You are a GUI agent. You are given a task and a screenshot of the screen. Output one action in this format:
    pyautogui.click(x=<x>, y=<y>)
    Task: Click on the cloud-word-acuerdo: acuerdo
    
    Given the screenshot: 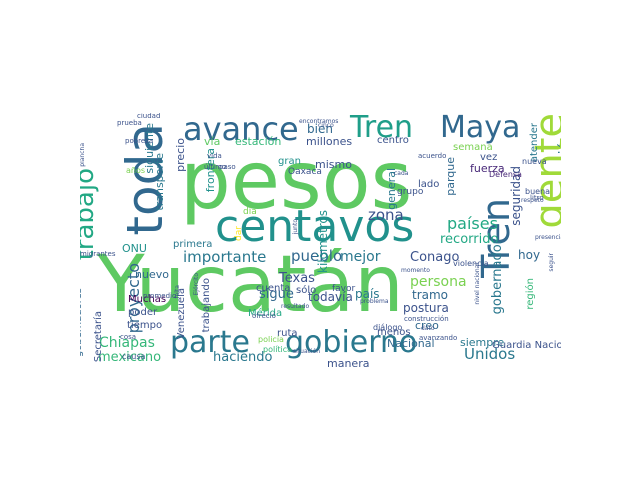 What is the action you would take?
    pyautogui.click(x=432, y=156)
    